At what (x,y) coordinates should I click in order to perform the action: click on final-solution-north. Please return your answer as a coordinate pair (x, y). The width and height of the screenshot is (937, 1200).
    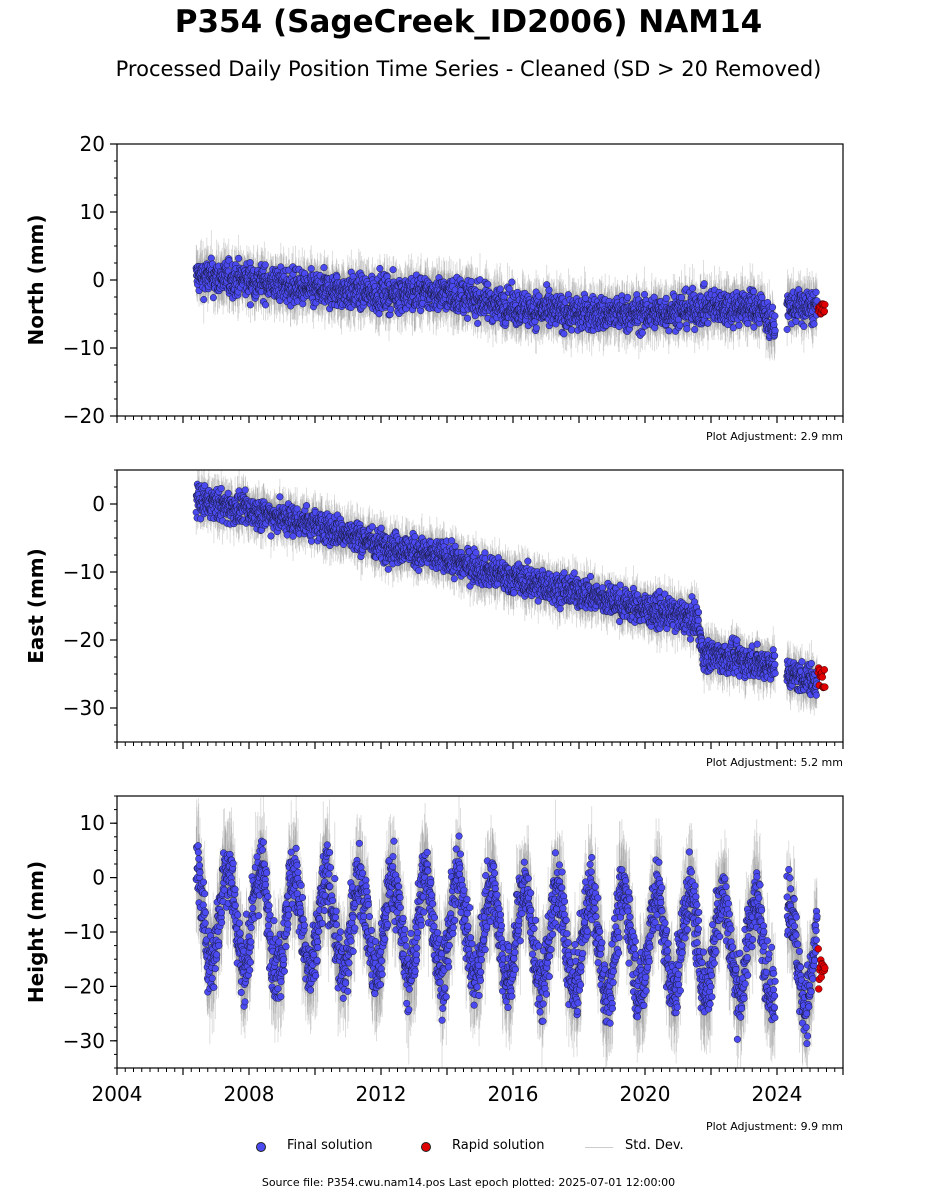
    Looking at the image, I should click on (506, 298).